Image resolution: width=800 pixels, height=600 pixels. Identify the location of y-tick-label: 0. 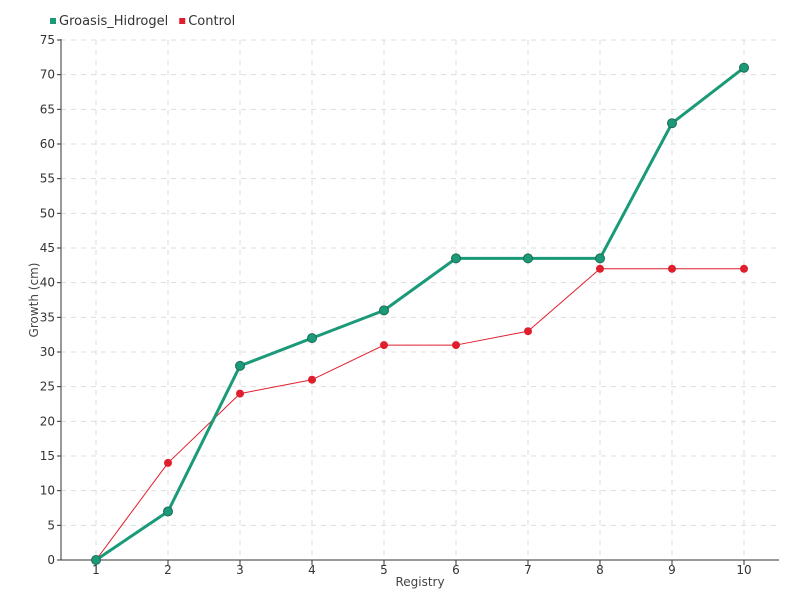
(51, 560).